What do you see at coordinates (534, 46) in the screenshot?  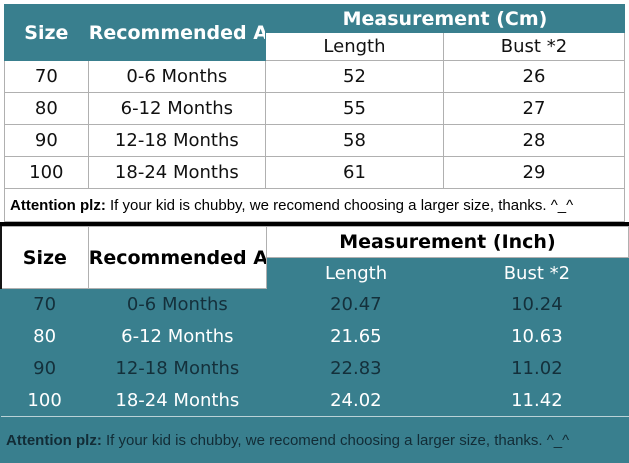 I see `cm-header-bust: Bust *2` at bounding box center [534, 46].